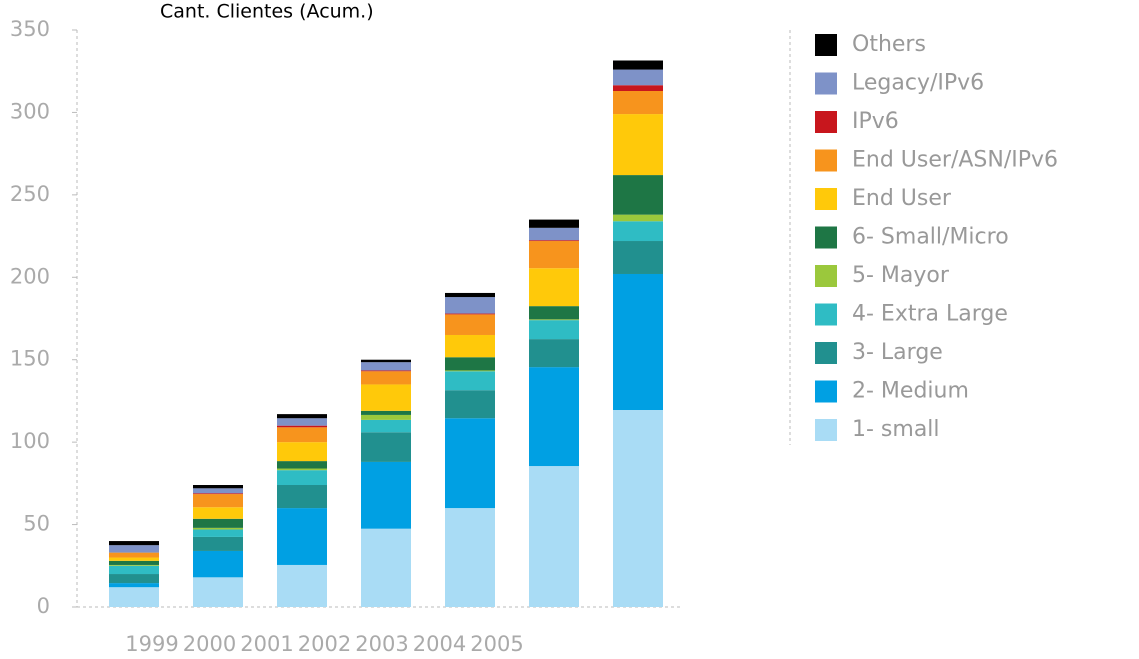 This screenshot has width=1139, height=659. What do you see at coordinates (30, 441) in the screenshot?
I see `y-tick-label: 100` at bounding box center [30, 441].